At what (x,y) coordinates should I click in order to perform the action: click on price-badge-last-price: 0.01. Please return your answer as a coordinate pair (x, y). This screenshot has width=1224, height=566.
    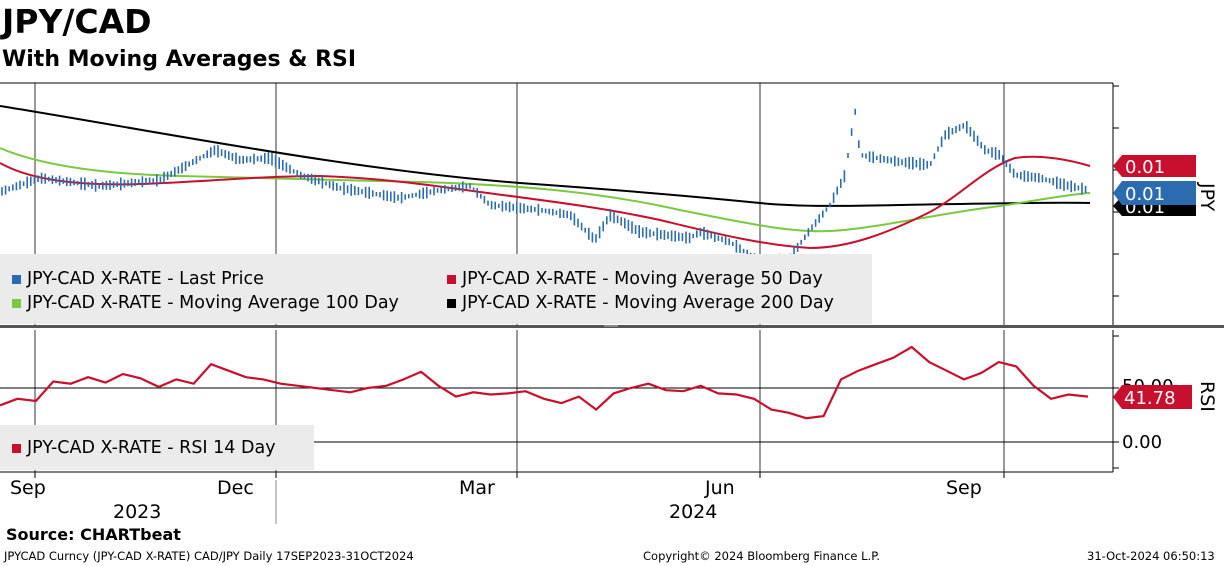
    Looking at the image, I should click on (1154, 193).